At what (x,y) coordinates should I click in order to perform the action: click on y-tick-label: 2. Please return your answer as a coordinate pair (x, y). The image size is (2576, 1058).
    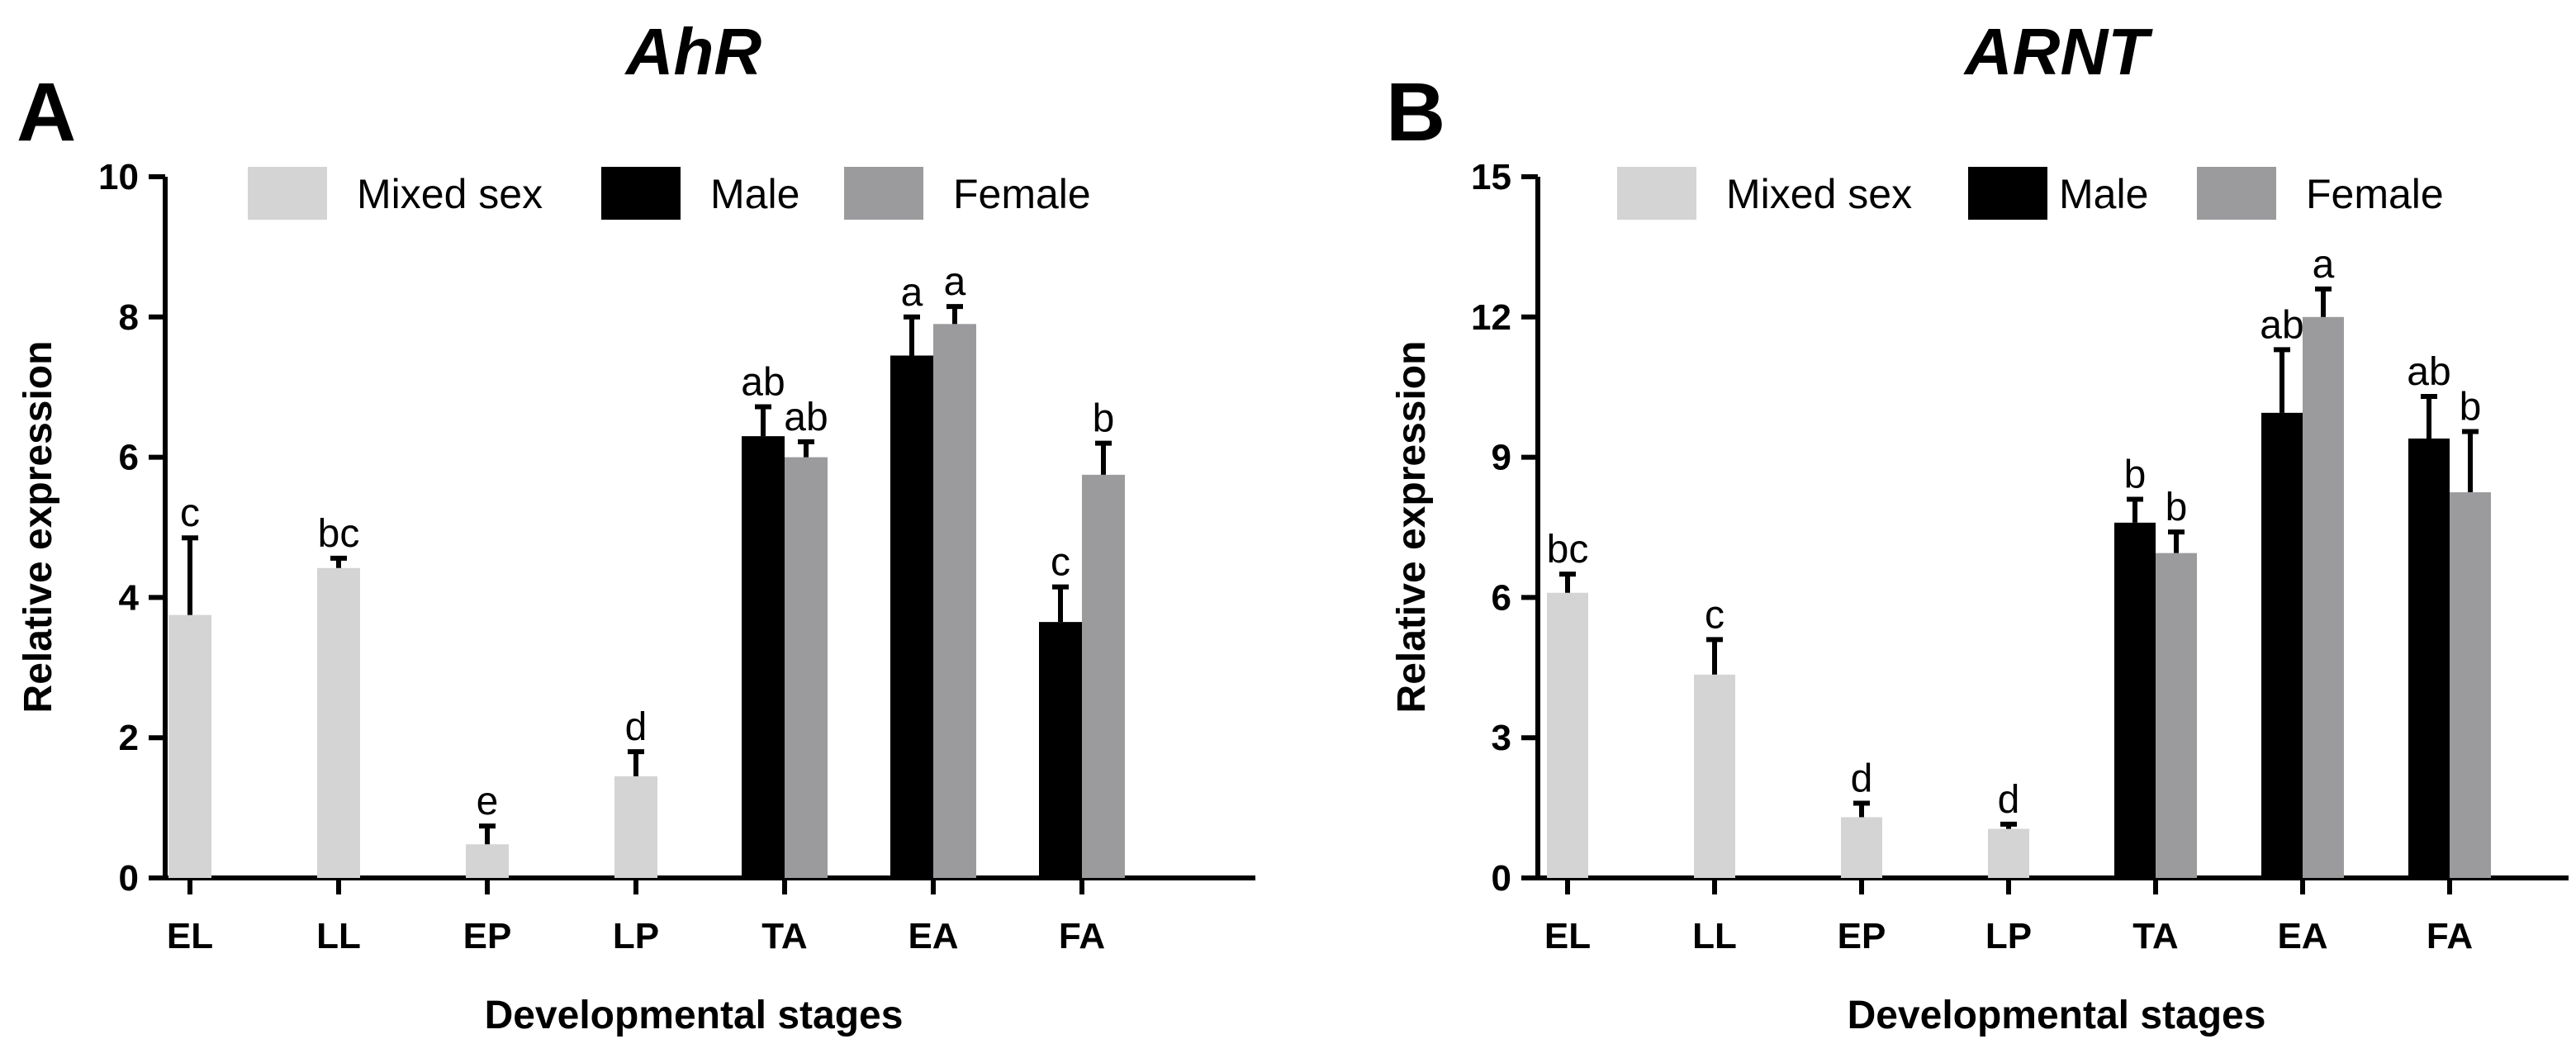
    Looking at the image, I should click on (129, 738).